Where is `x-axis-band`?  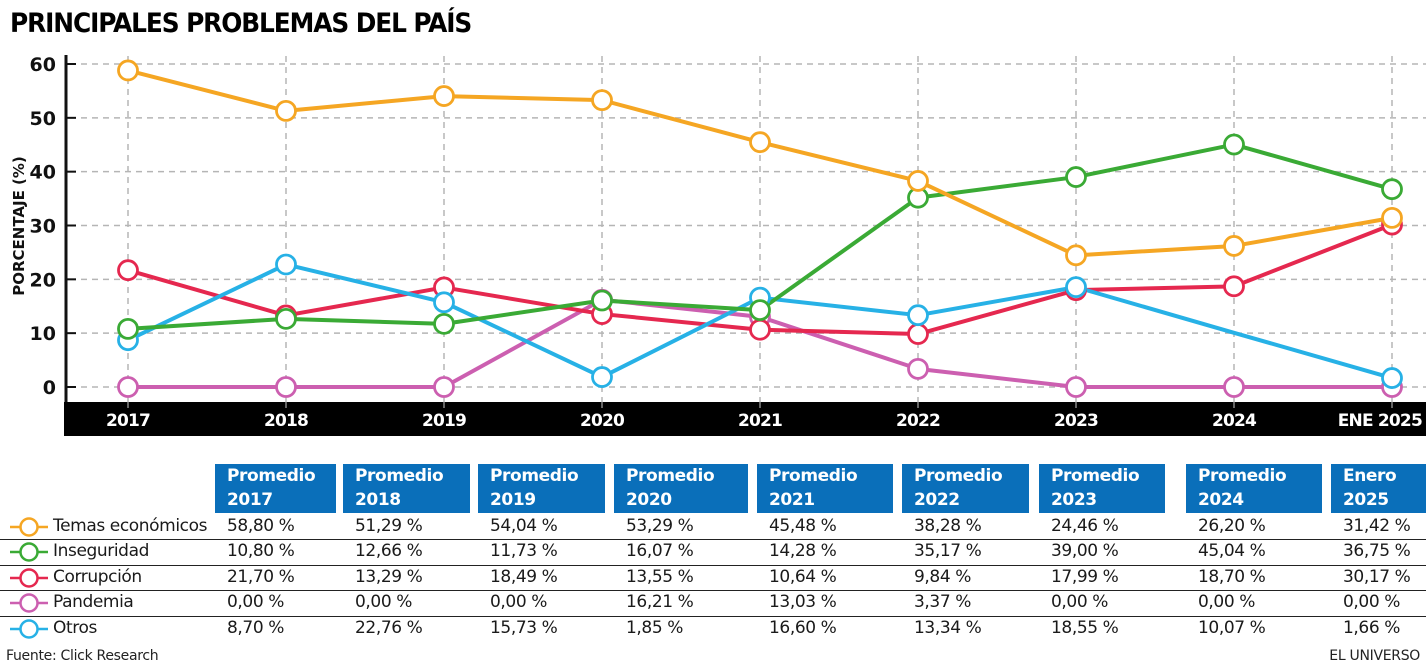 x-axis-band is located at coordinates (745, 419).